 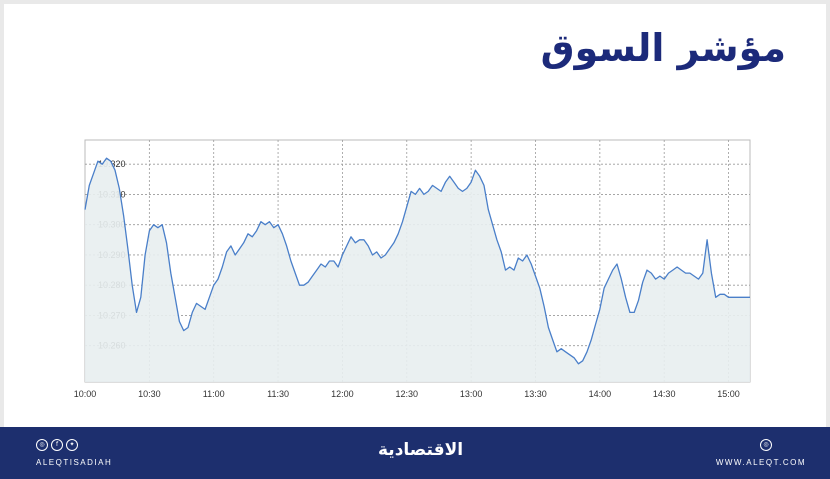 I want to click on x-tick-label: 11:30, so click(x=278, y=394).